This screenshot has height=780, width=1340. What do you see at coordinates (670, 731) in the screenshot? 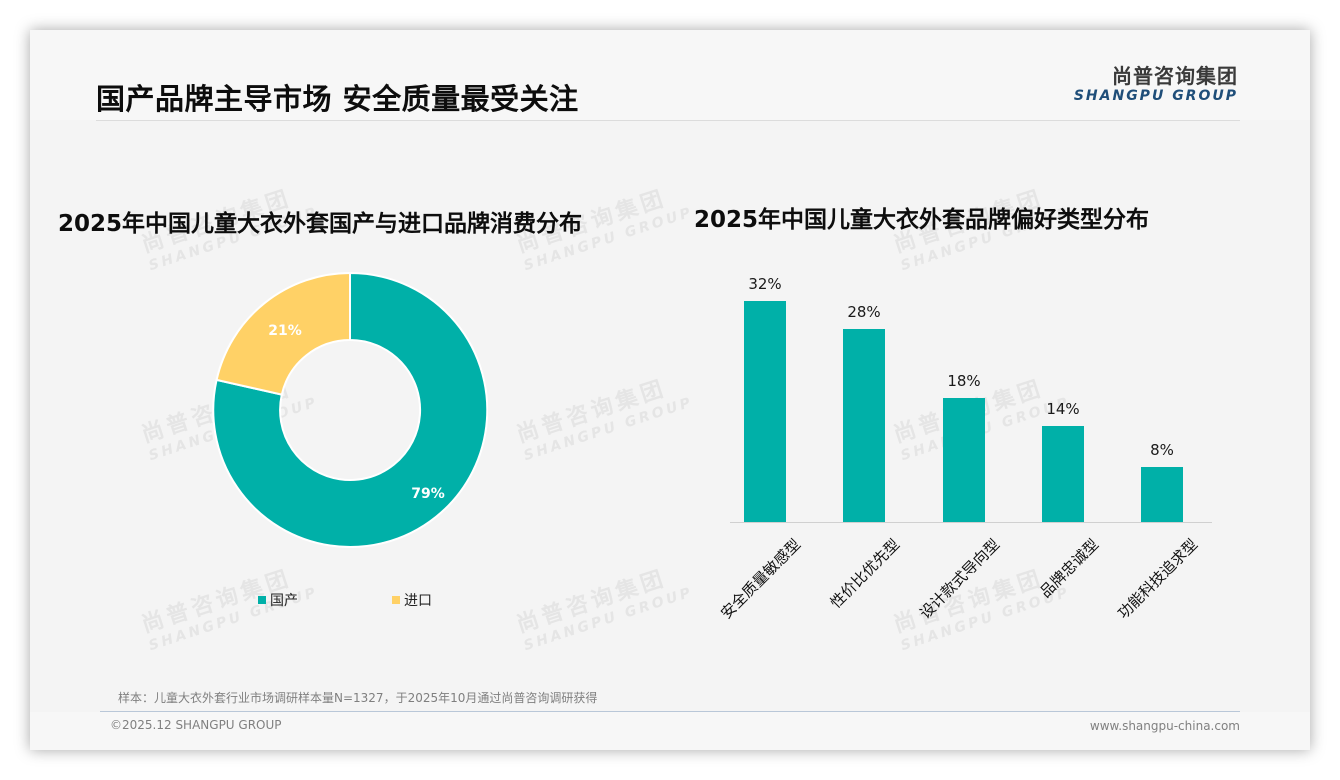
I see `footer-band` at bounding box center [670, 731].